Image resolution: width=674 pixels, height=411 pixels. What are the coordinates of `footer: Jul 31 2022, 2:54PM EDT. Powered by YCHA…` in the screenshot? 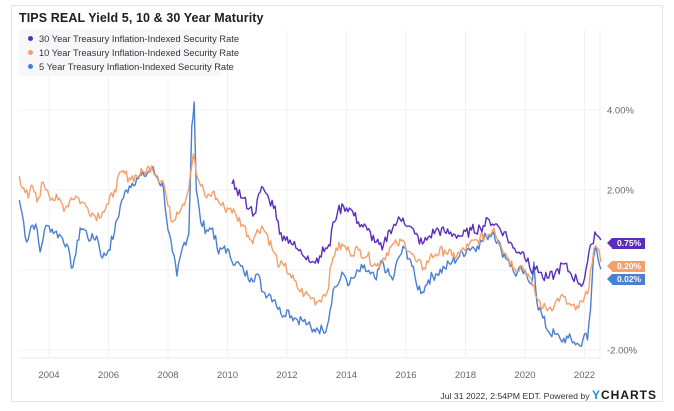 It's located at (548, 395).